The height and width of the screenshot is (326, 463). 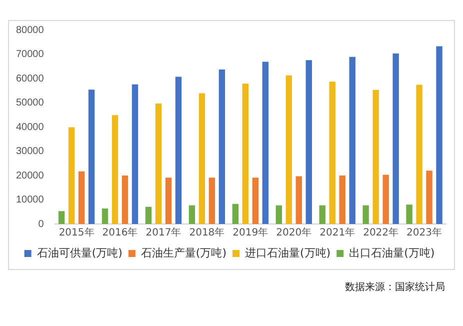 What do you see at coordinates (164, 232) in the screenshot?
I see `x-tick-label: 2017年` at bounding box center [164, 232].